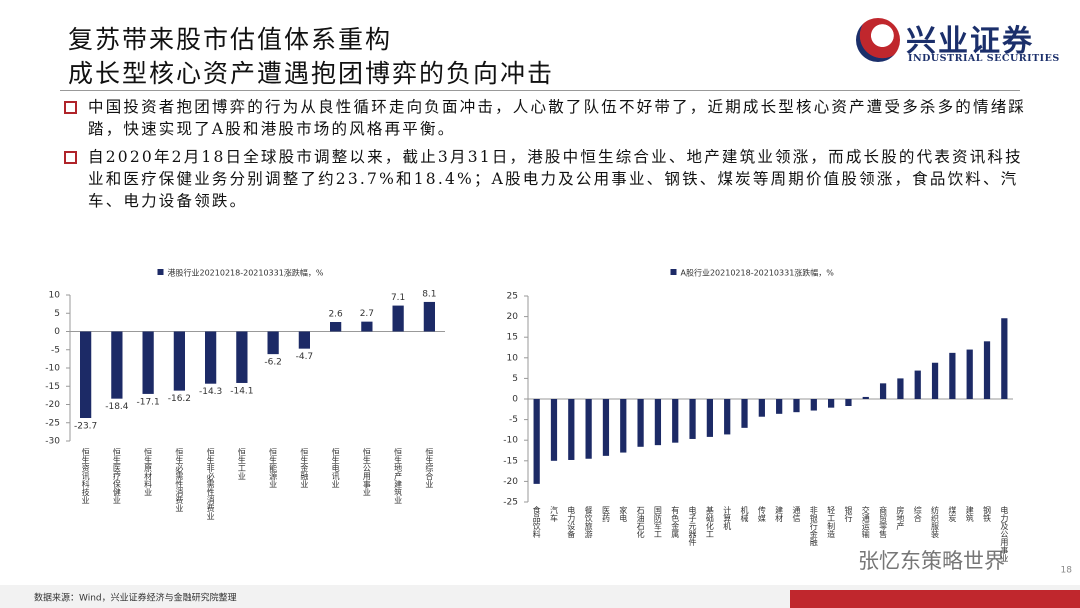 The image size is (1080, 608). Describe the element at coordinates (179, 479) in the screenshot. I see `x-tick-label: 恒生必需性消费业` at that location.